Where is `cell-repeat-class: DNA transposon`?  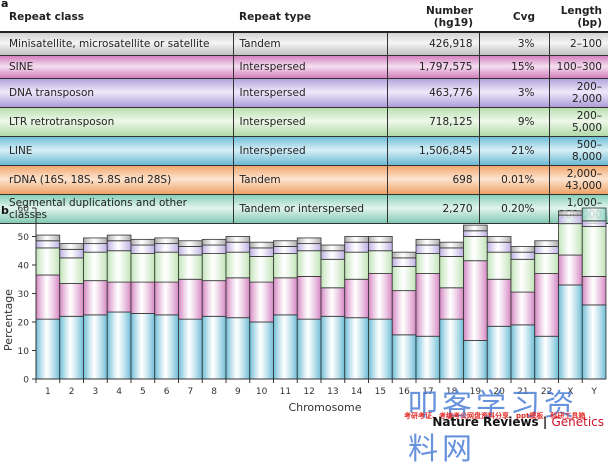 cell-repeat-class: DNA transposon is located at coordinates (117, 93).